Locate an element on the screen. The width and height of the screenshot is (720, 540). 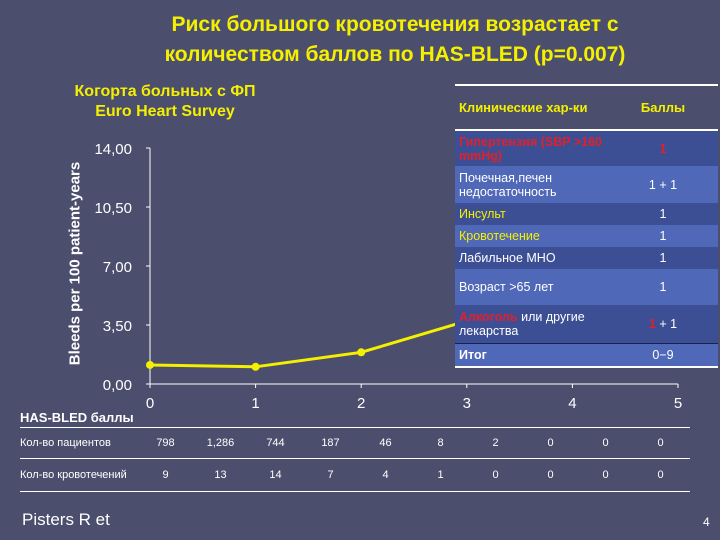
citation: Pisters R et is located at coordinates (66, 519).